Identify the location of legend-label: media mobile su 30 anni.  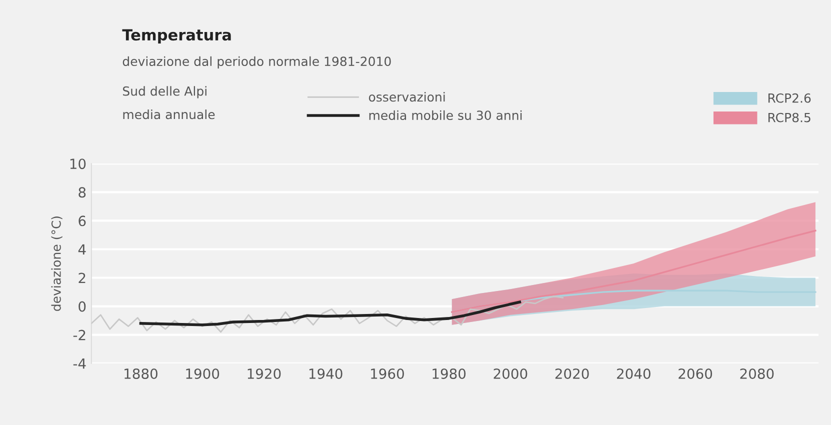
(445, 115).